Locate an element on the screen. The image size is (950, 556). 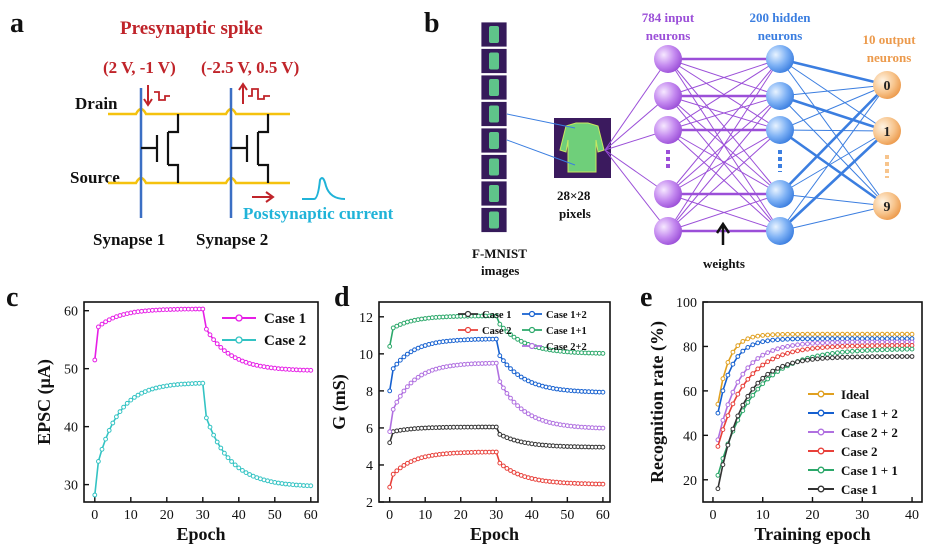
x-axis-label: Epoch is located at coordinates (200, 534).